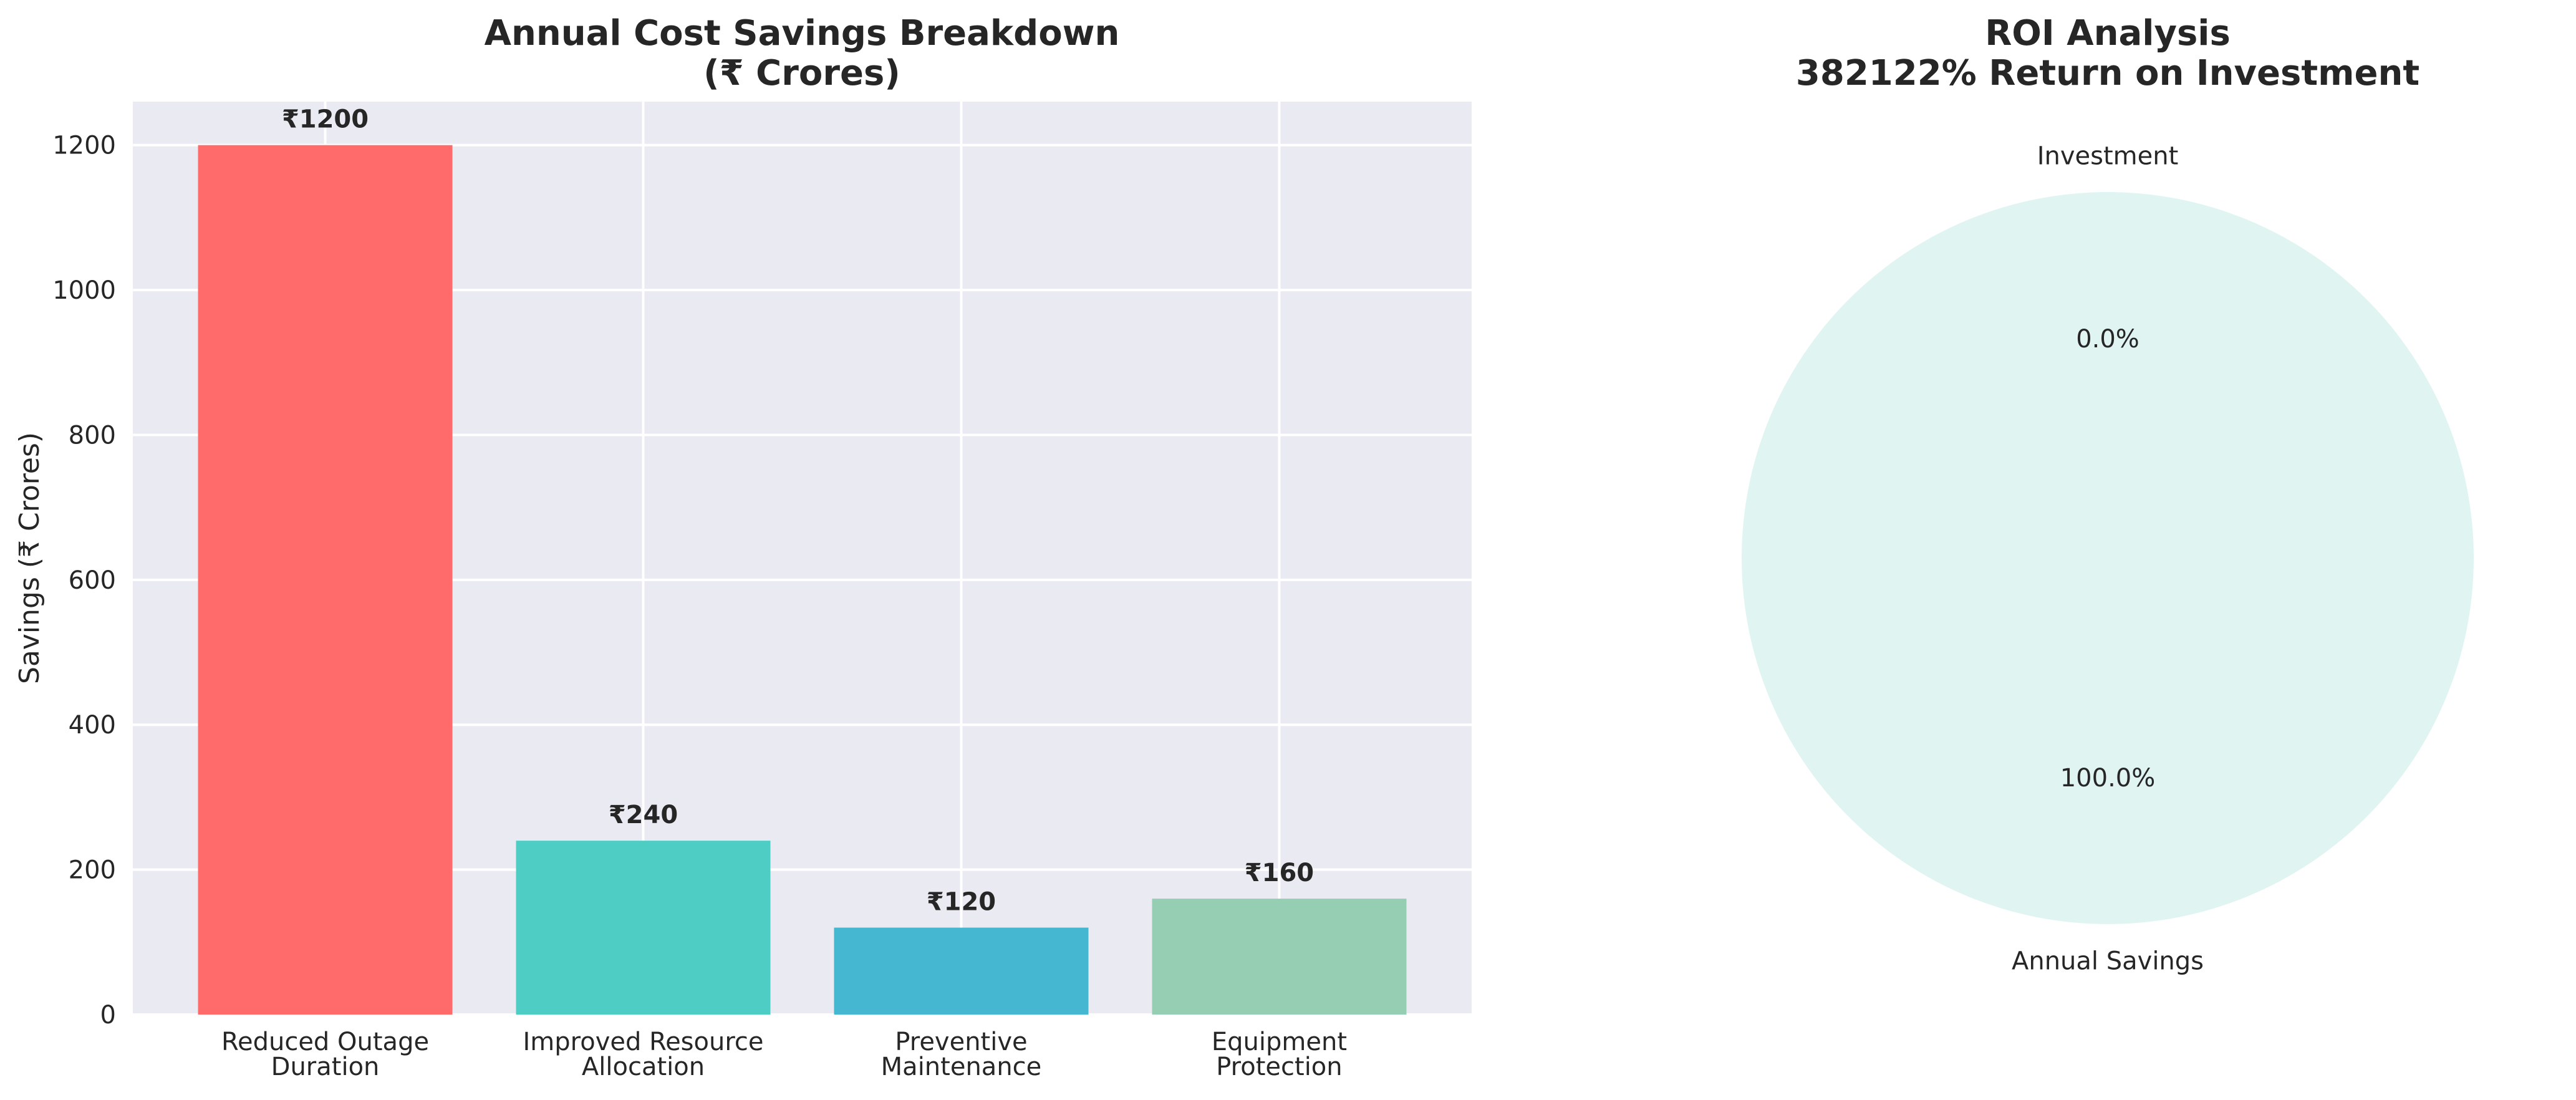 The image size is (2576, 1100). What do you see at coordinates (961, 902) in the screenshot?
I see `bar-value-label: ₹120` at bounding box center [961, 902].